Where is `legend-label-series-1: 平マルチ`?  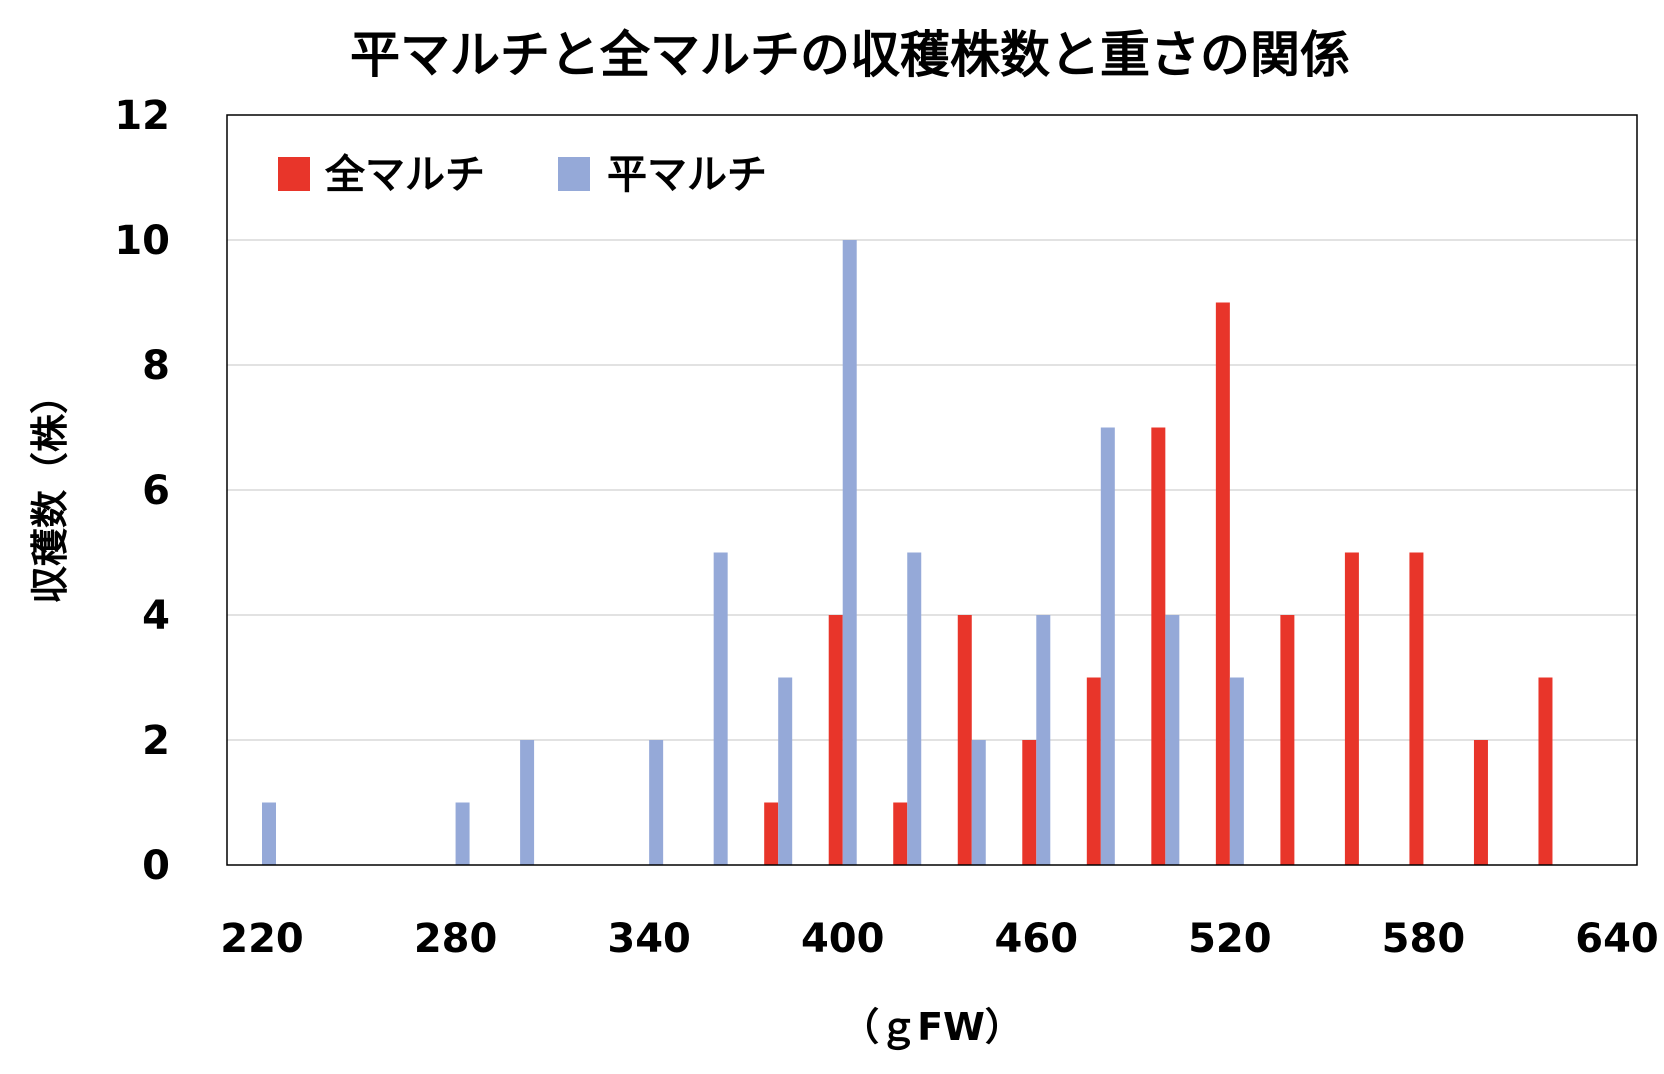
legend-label-series-1: 平マルチ is located at coordinates (687, 175).